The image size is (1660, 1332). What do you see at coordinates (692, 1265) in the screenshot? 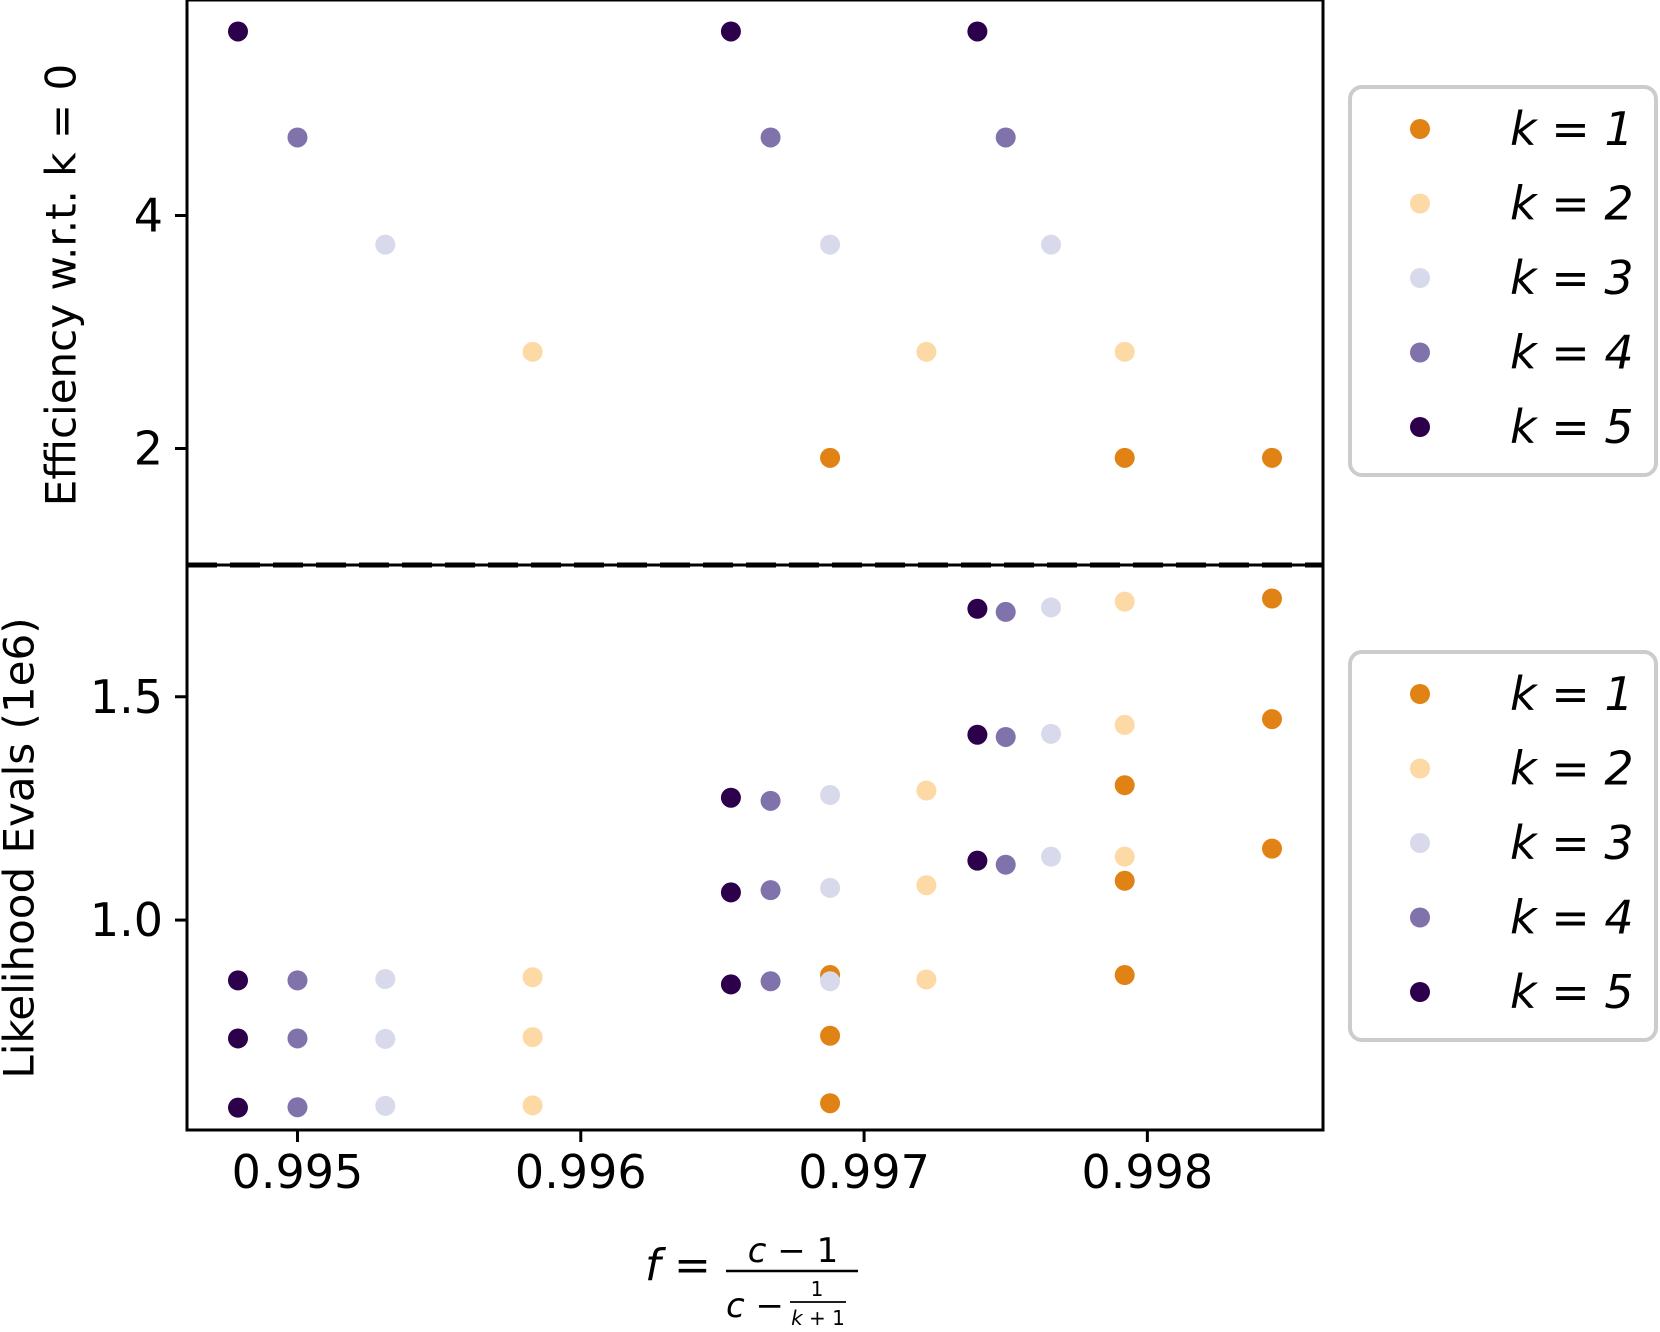
I see `x-label-equals: =` at bounding box center [692, 1265].